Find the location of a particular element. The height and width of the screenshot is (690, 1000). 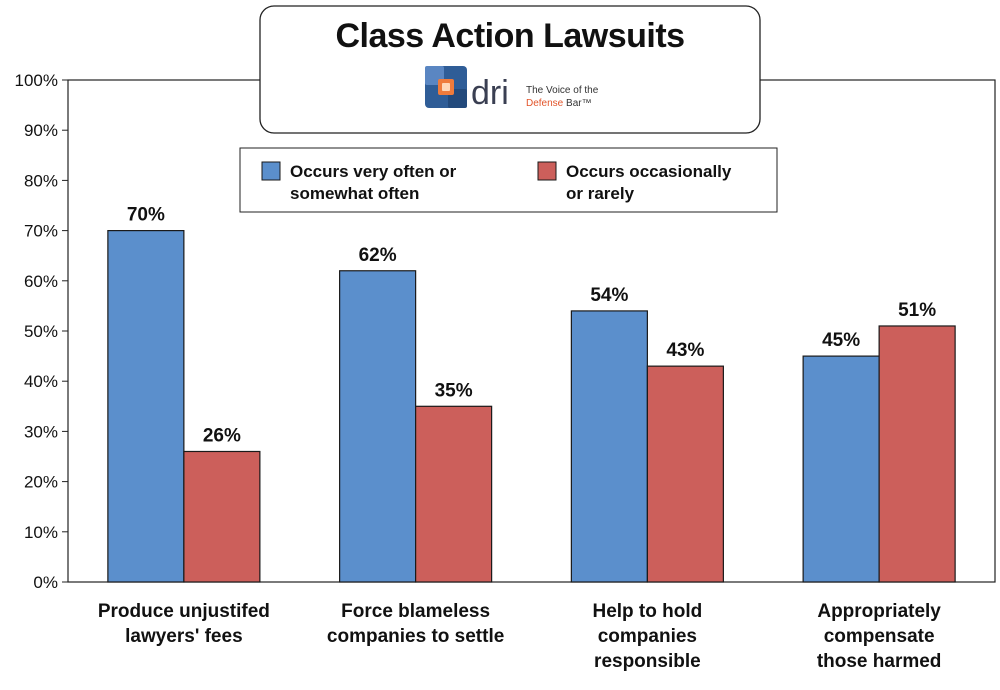

data-label: 62% is located at coordinates (378, 255).